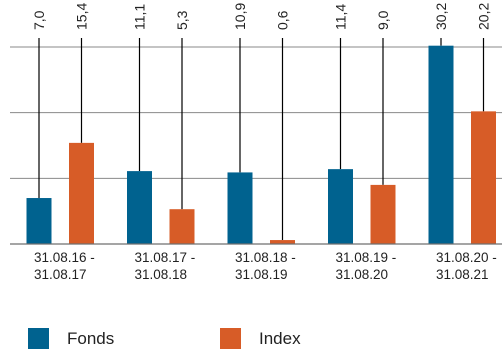 This screenshot has width=502, height=351. What do you see at coordinates (230, 338) in the screenshot?
I see `legend-swatch-index` at bounding box center [230, 338].